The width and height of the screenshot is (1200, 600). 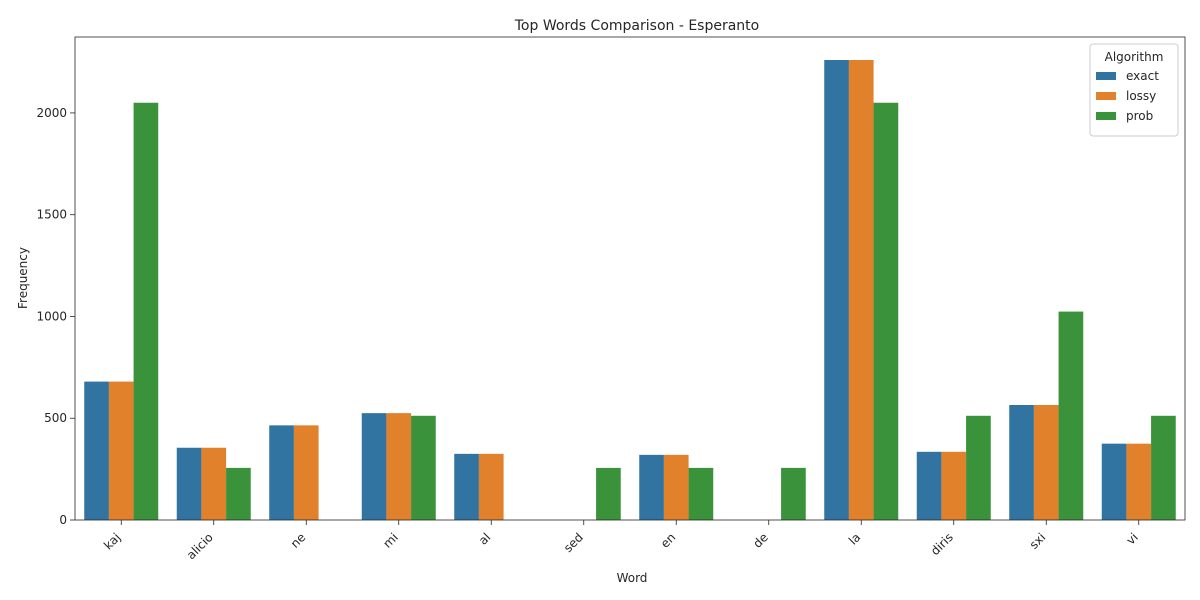 What do you see at coordinates (676, 487) in the screenshot?
I see `bar-lossy-en` at bounding box center [676, 487].